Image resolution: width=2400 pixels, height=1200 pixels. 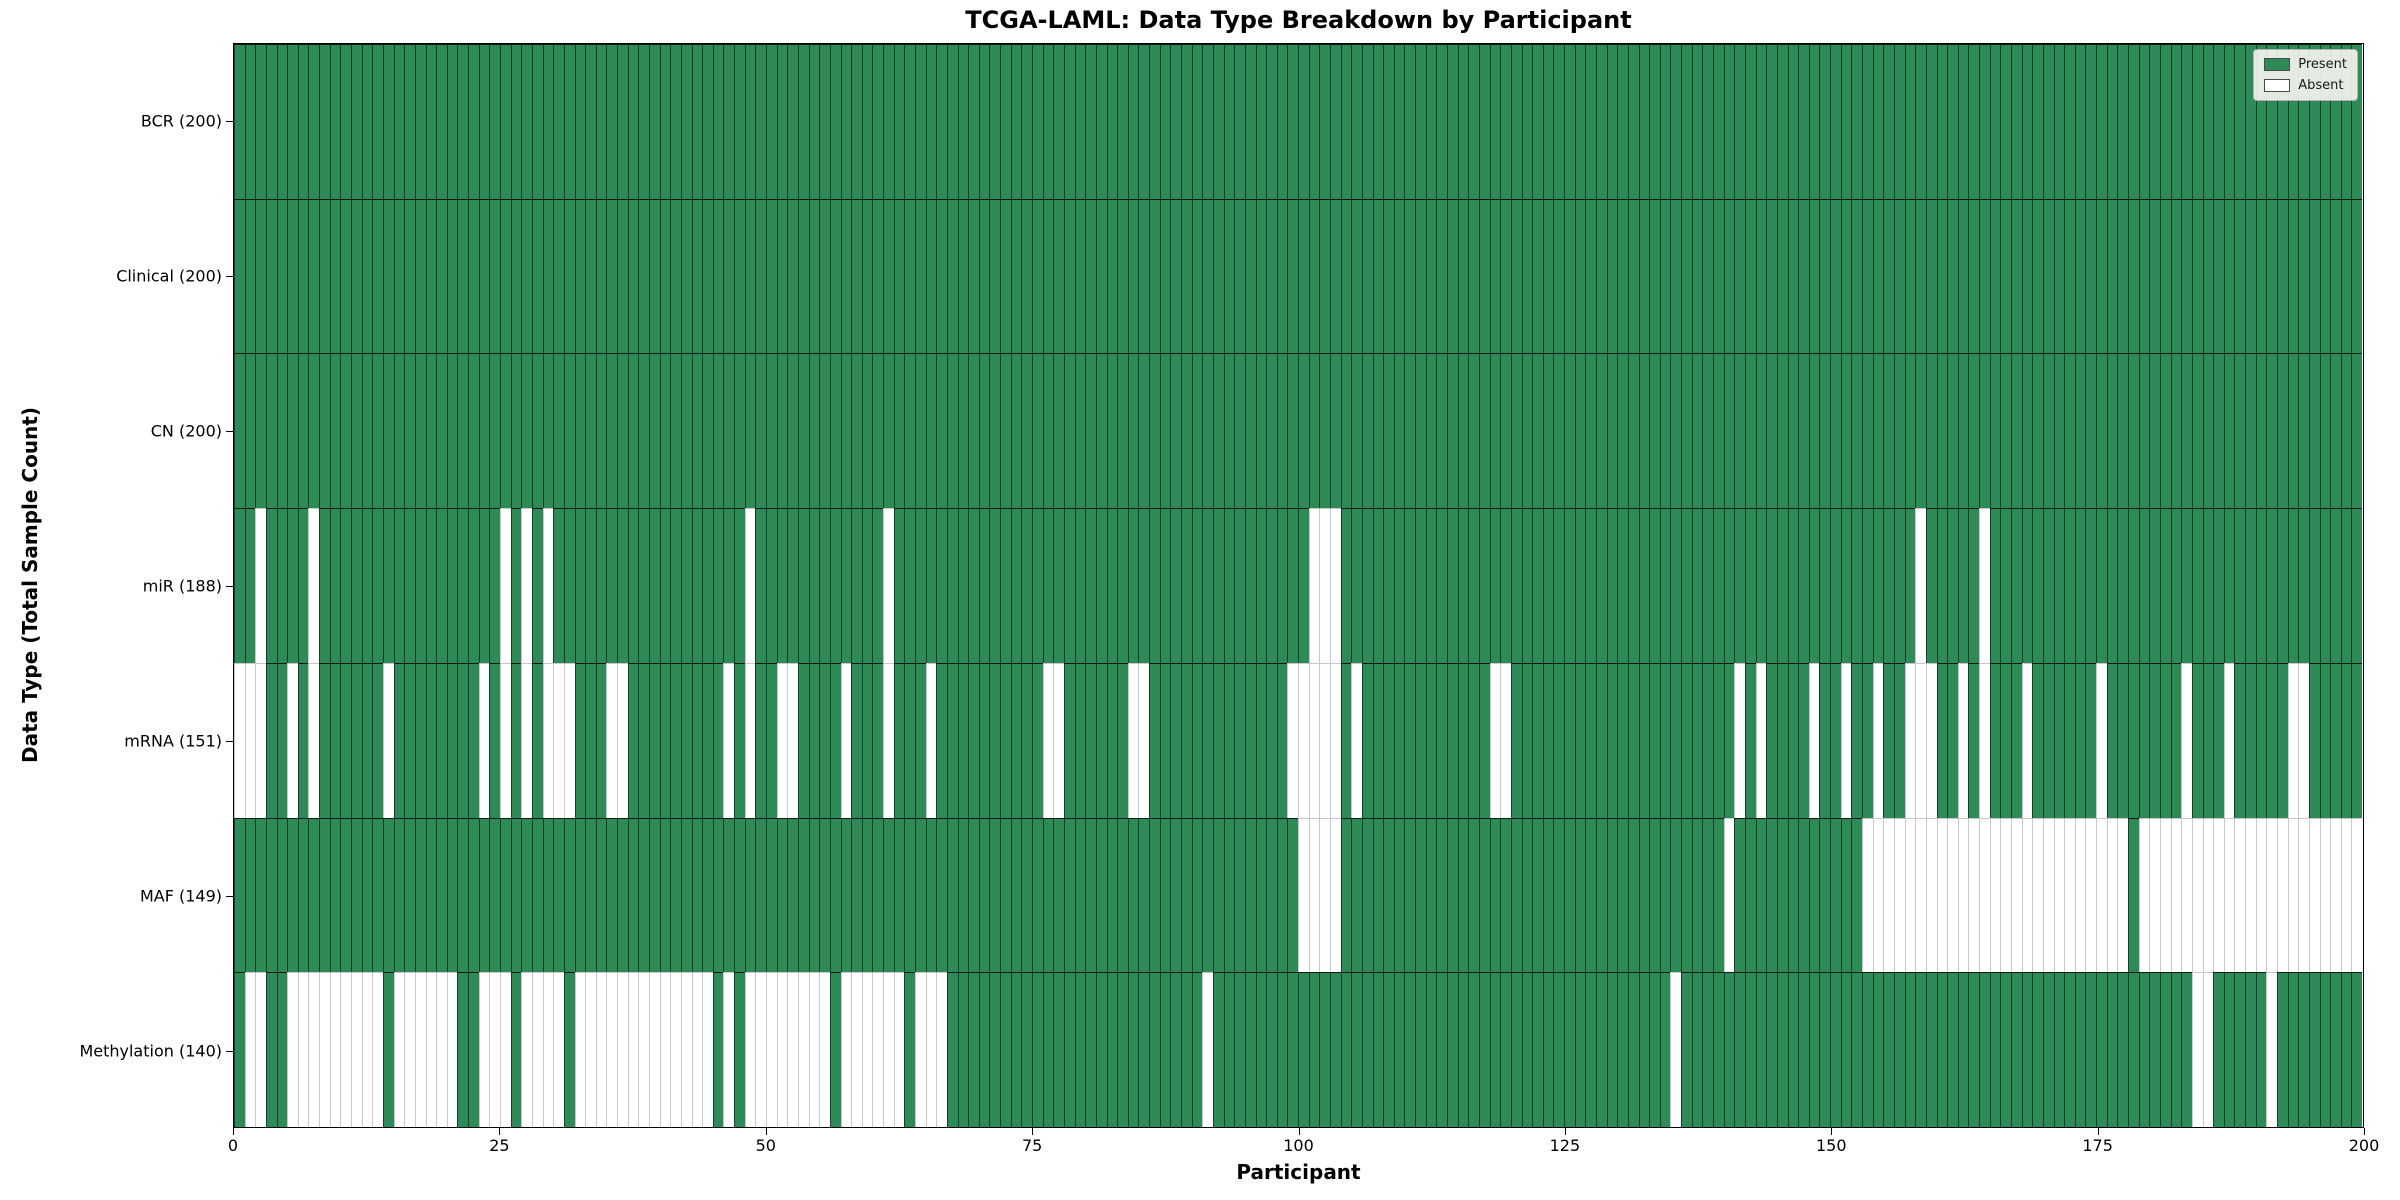 What do you see at coordinates (1298, 895) in the screenshot?
I see `heatmap-row-MAF` at bounding box center [1298, 895].